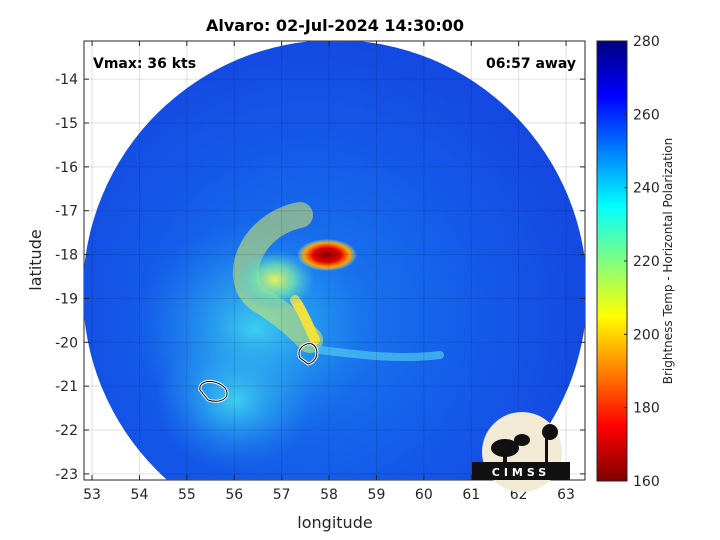 The height and width of the screenshot is (540, 720). Describe the element at coordinates (521, 452) in the screenshot. I see `cimss-logo: CIMSS` at that location.